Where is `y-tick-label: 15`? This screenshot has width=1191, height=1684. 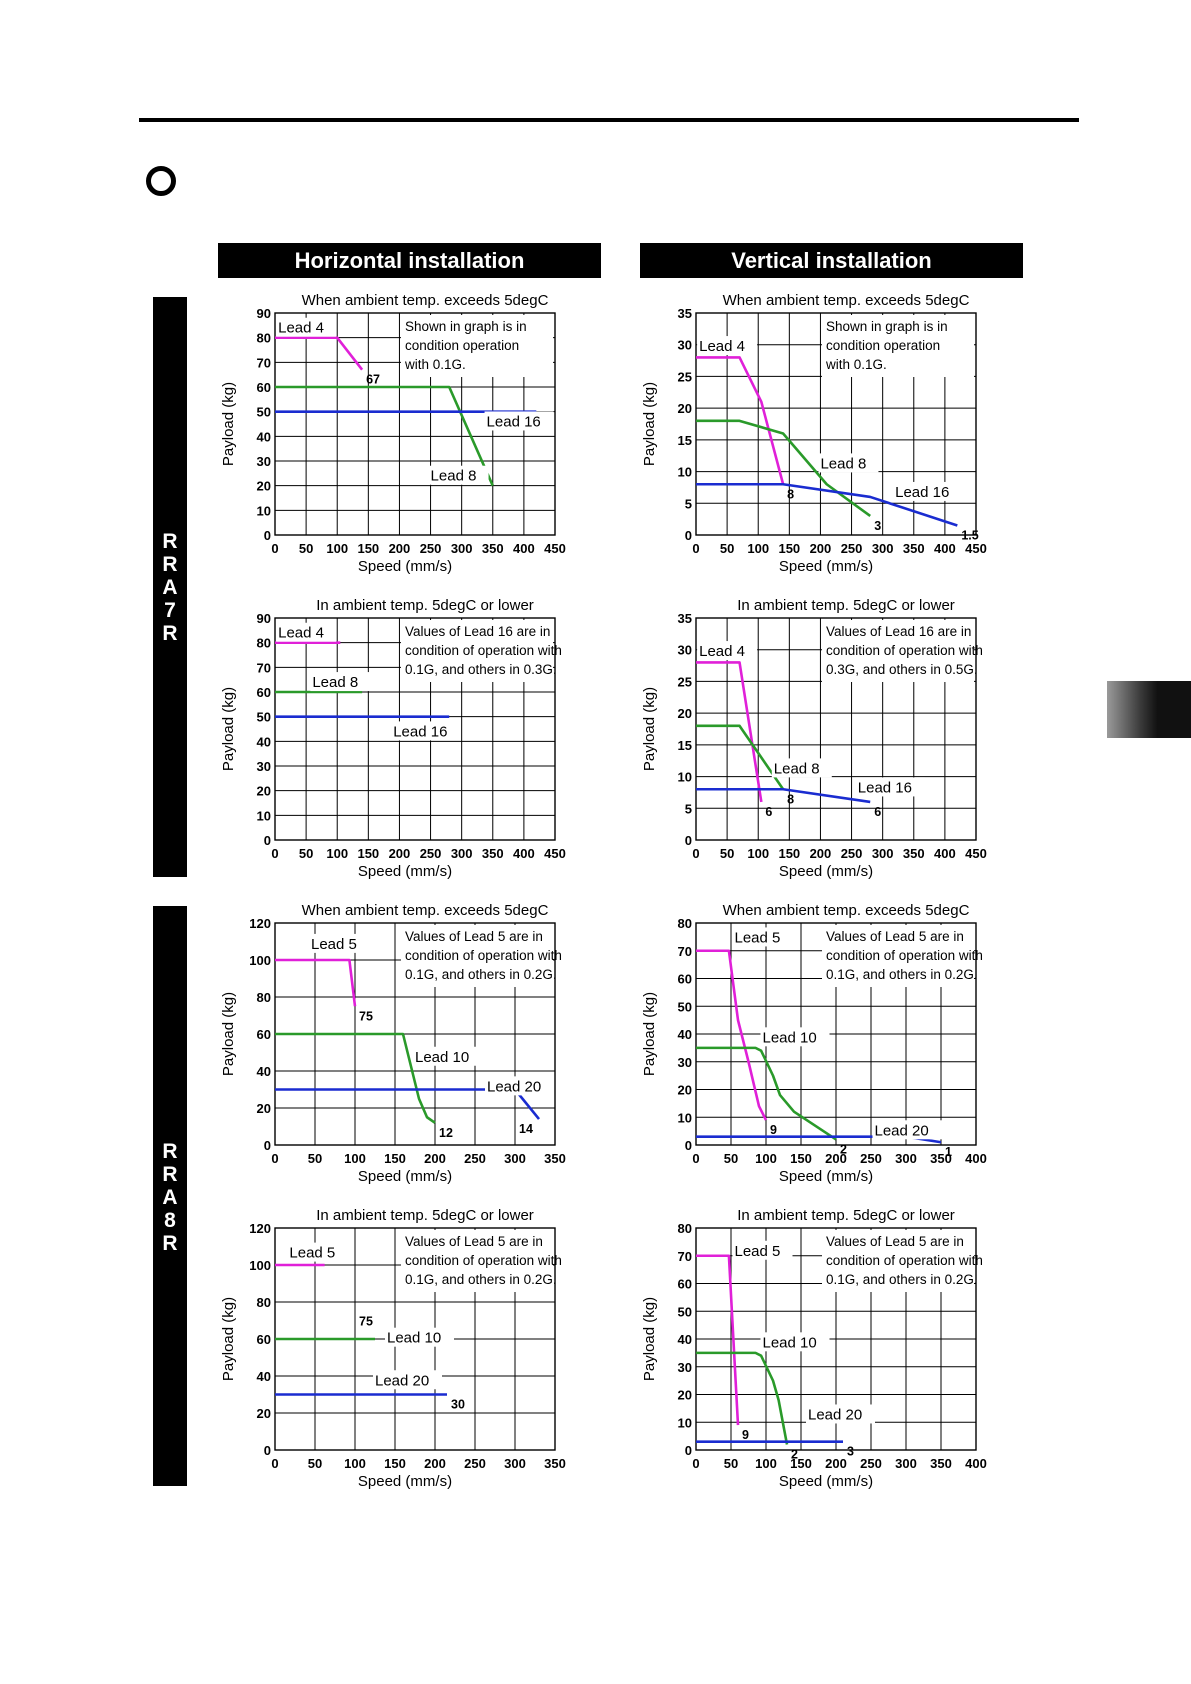
y-tick-label: 15 is located at coordinates (685, 440).